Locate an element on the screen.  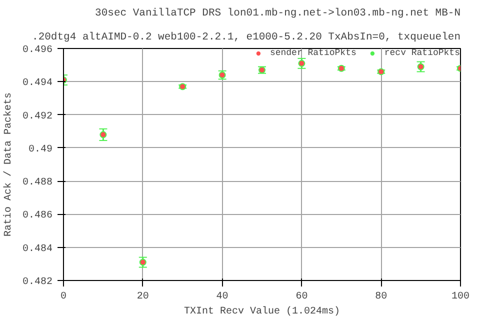
chart-title: 30sec VanillaTCP DRS lon01.mb-ng.net->lon03.mb-ng.net MB-N is located at coordinates (278, 14).